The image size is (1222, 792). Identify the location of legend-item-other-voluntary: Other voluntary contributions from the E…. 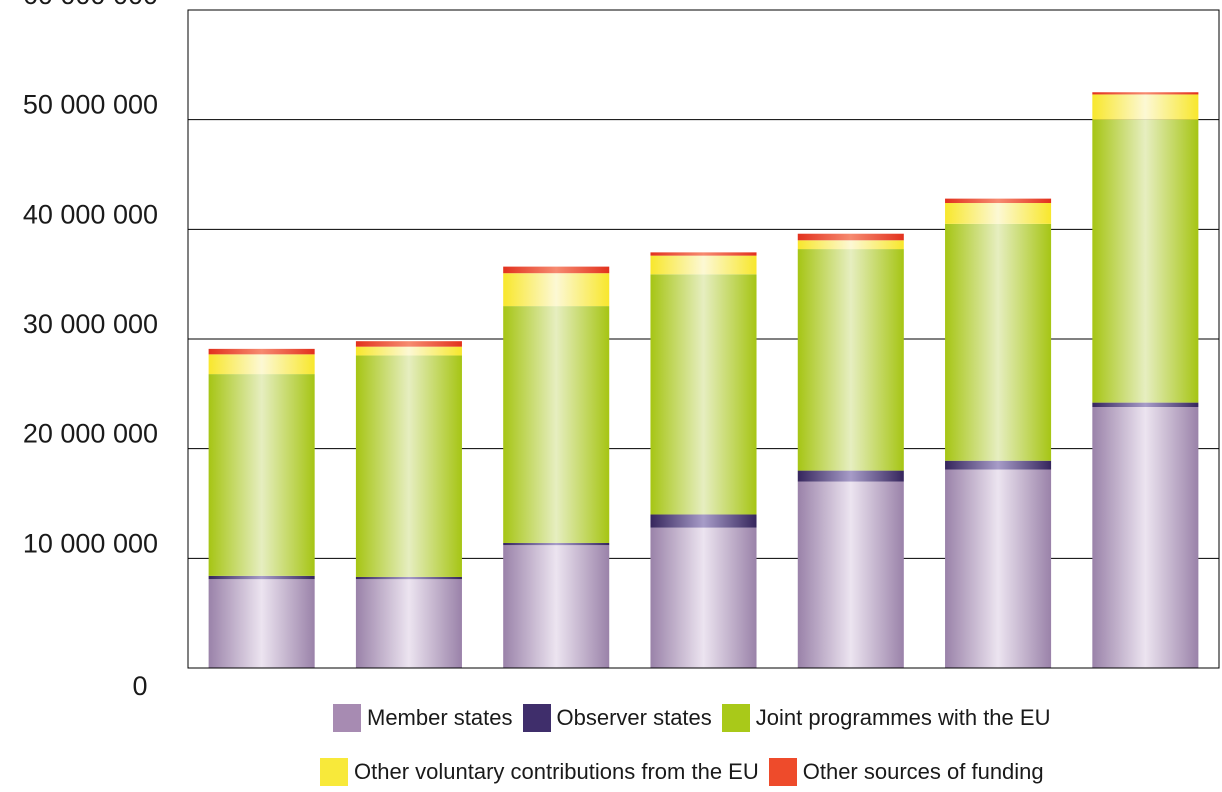
(539, 772).